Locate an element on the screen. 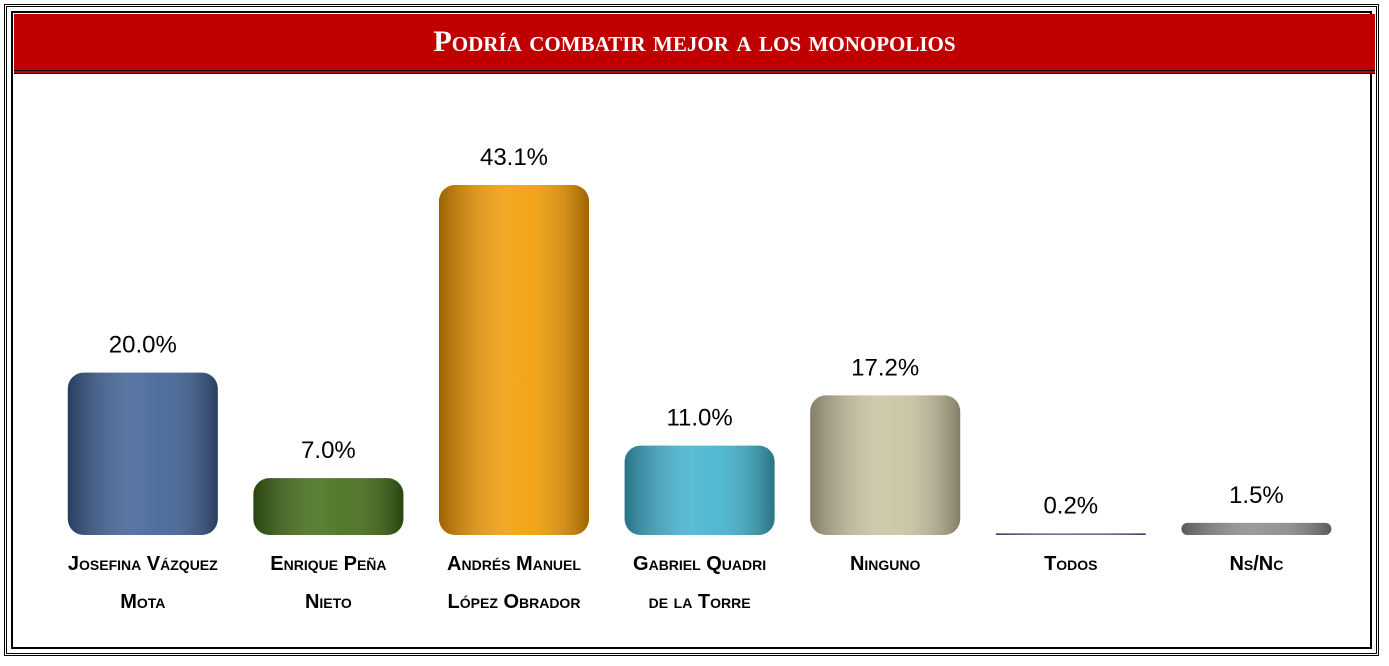 The height and width of the screenshot is (666, 1389). x-tick-label: Andrés Manuel López Obrador is located at coordinates (514, 583).